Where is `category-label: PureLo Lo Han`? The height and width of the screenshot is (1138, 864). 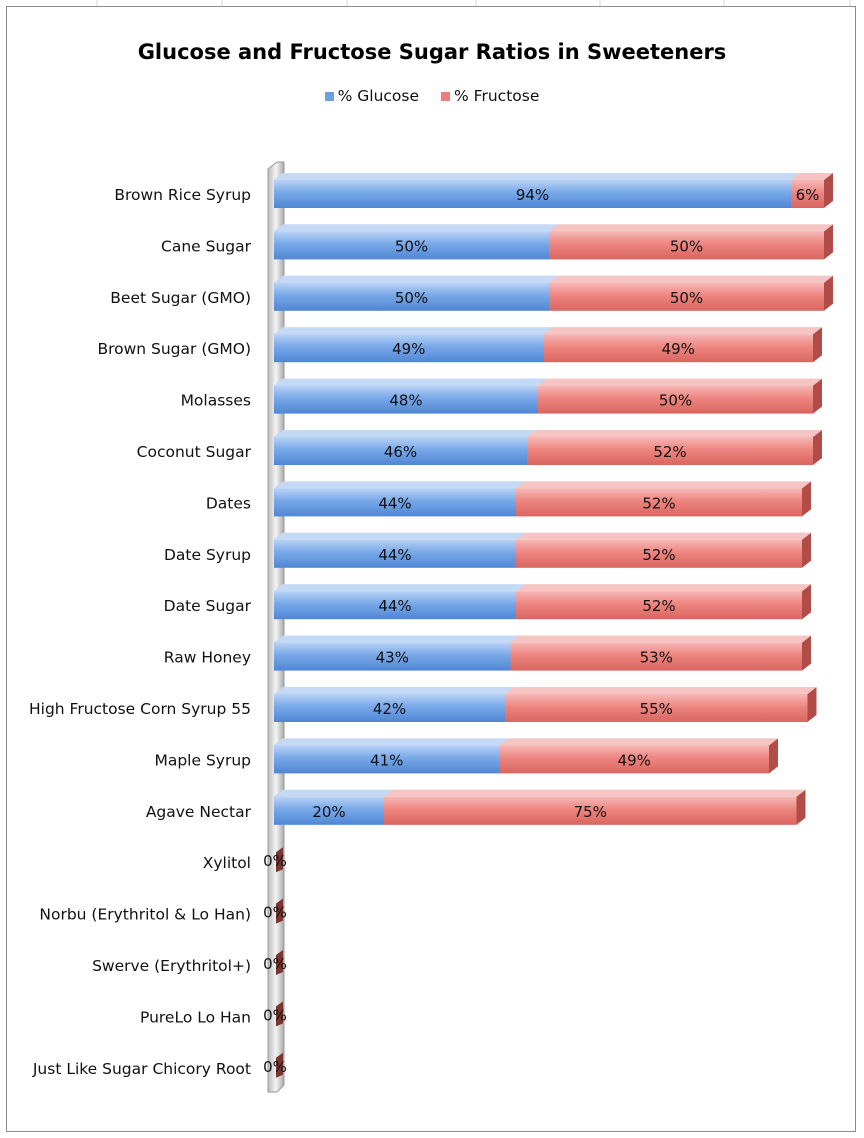
category-label: PureLo Lo Han is located at coordinates (195, 1017).